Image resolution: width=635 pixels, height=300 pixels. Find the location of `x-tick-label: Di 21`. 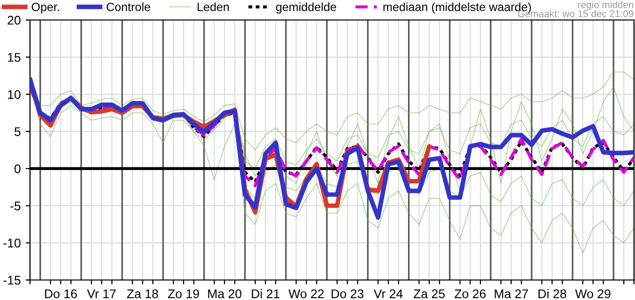

x-tick-label: Di 21 is located at coordinates (266, 293).